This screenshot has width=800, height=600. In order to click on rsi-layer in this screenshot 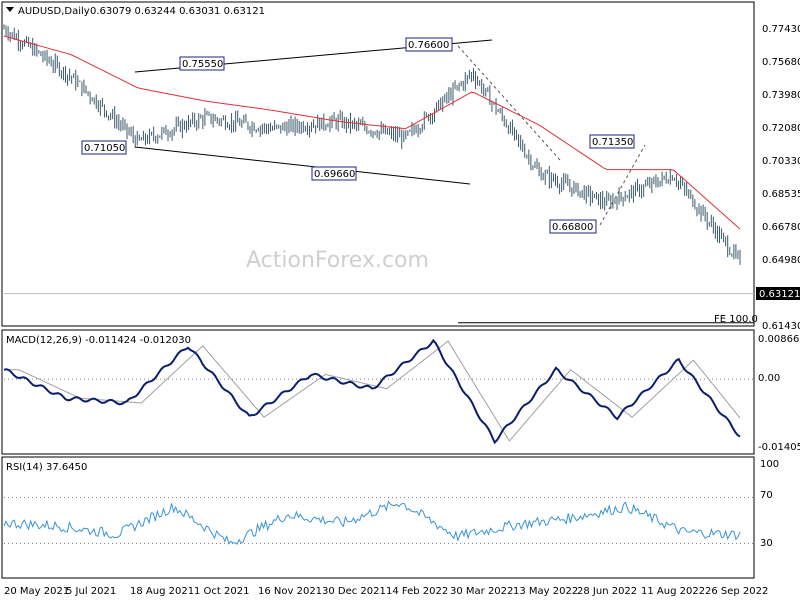, I will do `click(378, 521)`.